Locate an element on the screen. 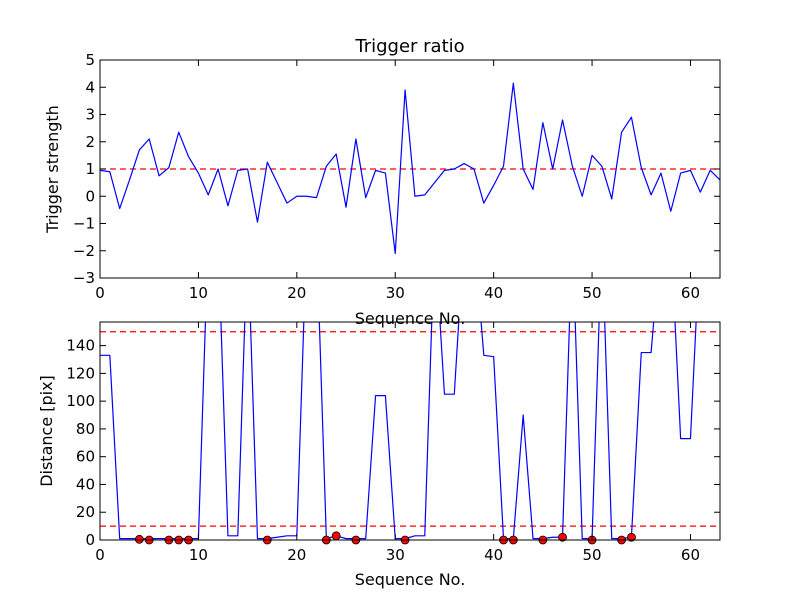  bottom-y-tick-label: 80 is located at coordinates (85, 429).